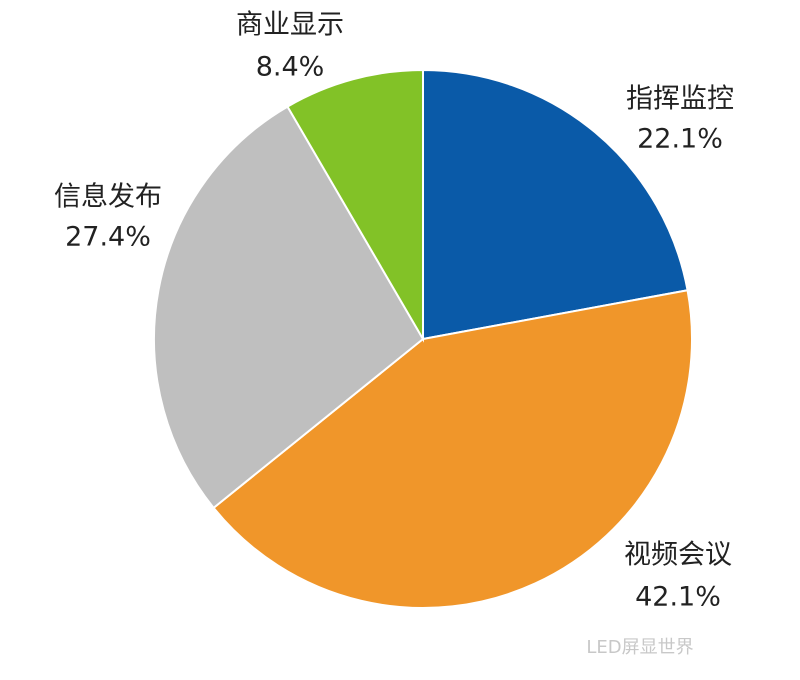  Describe the element at coordinates (680, 139) in the screenshot. I see `value-label: 22.1%` at that location.